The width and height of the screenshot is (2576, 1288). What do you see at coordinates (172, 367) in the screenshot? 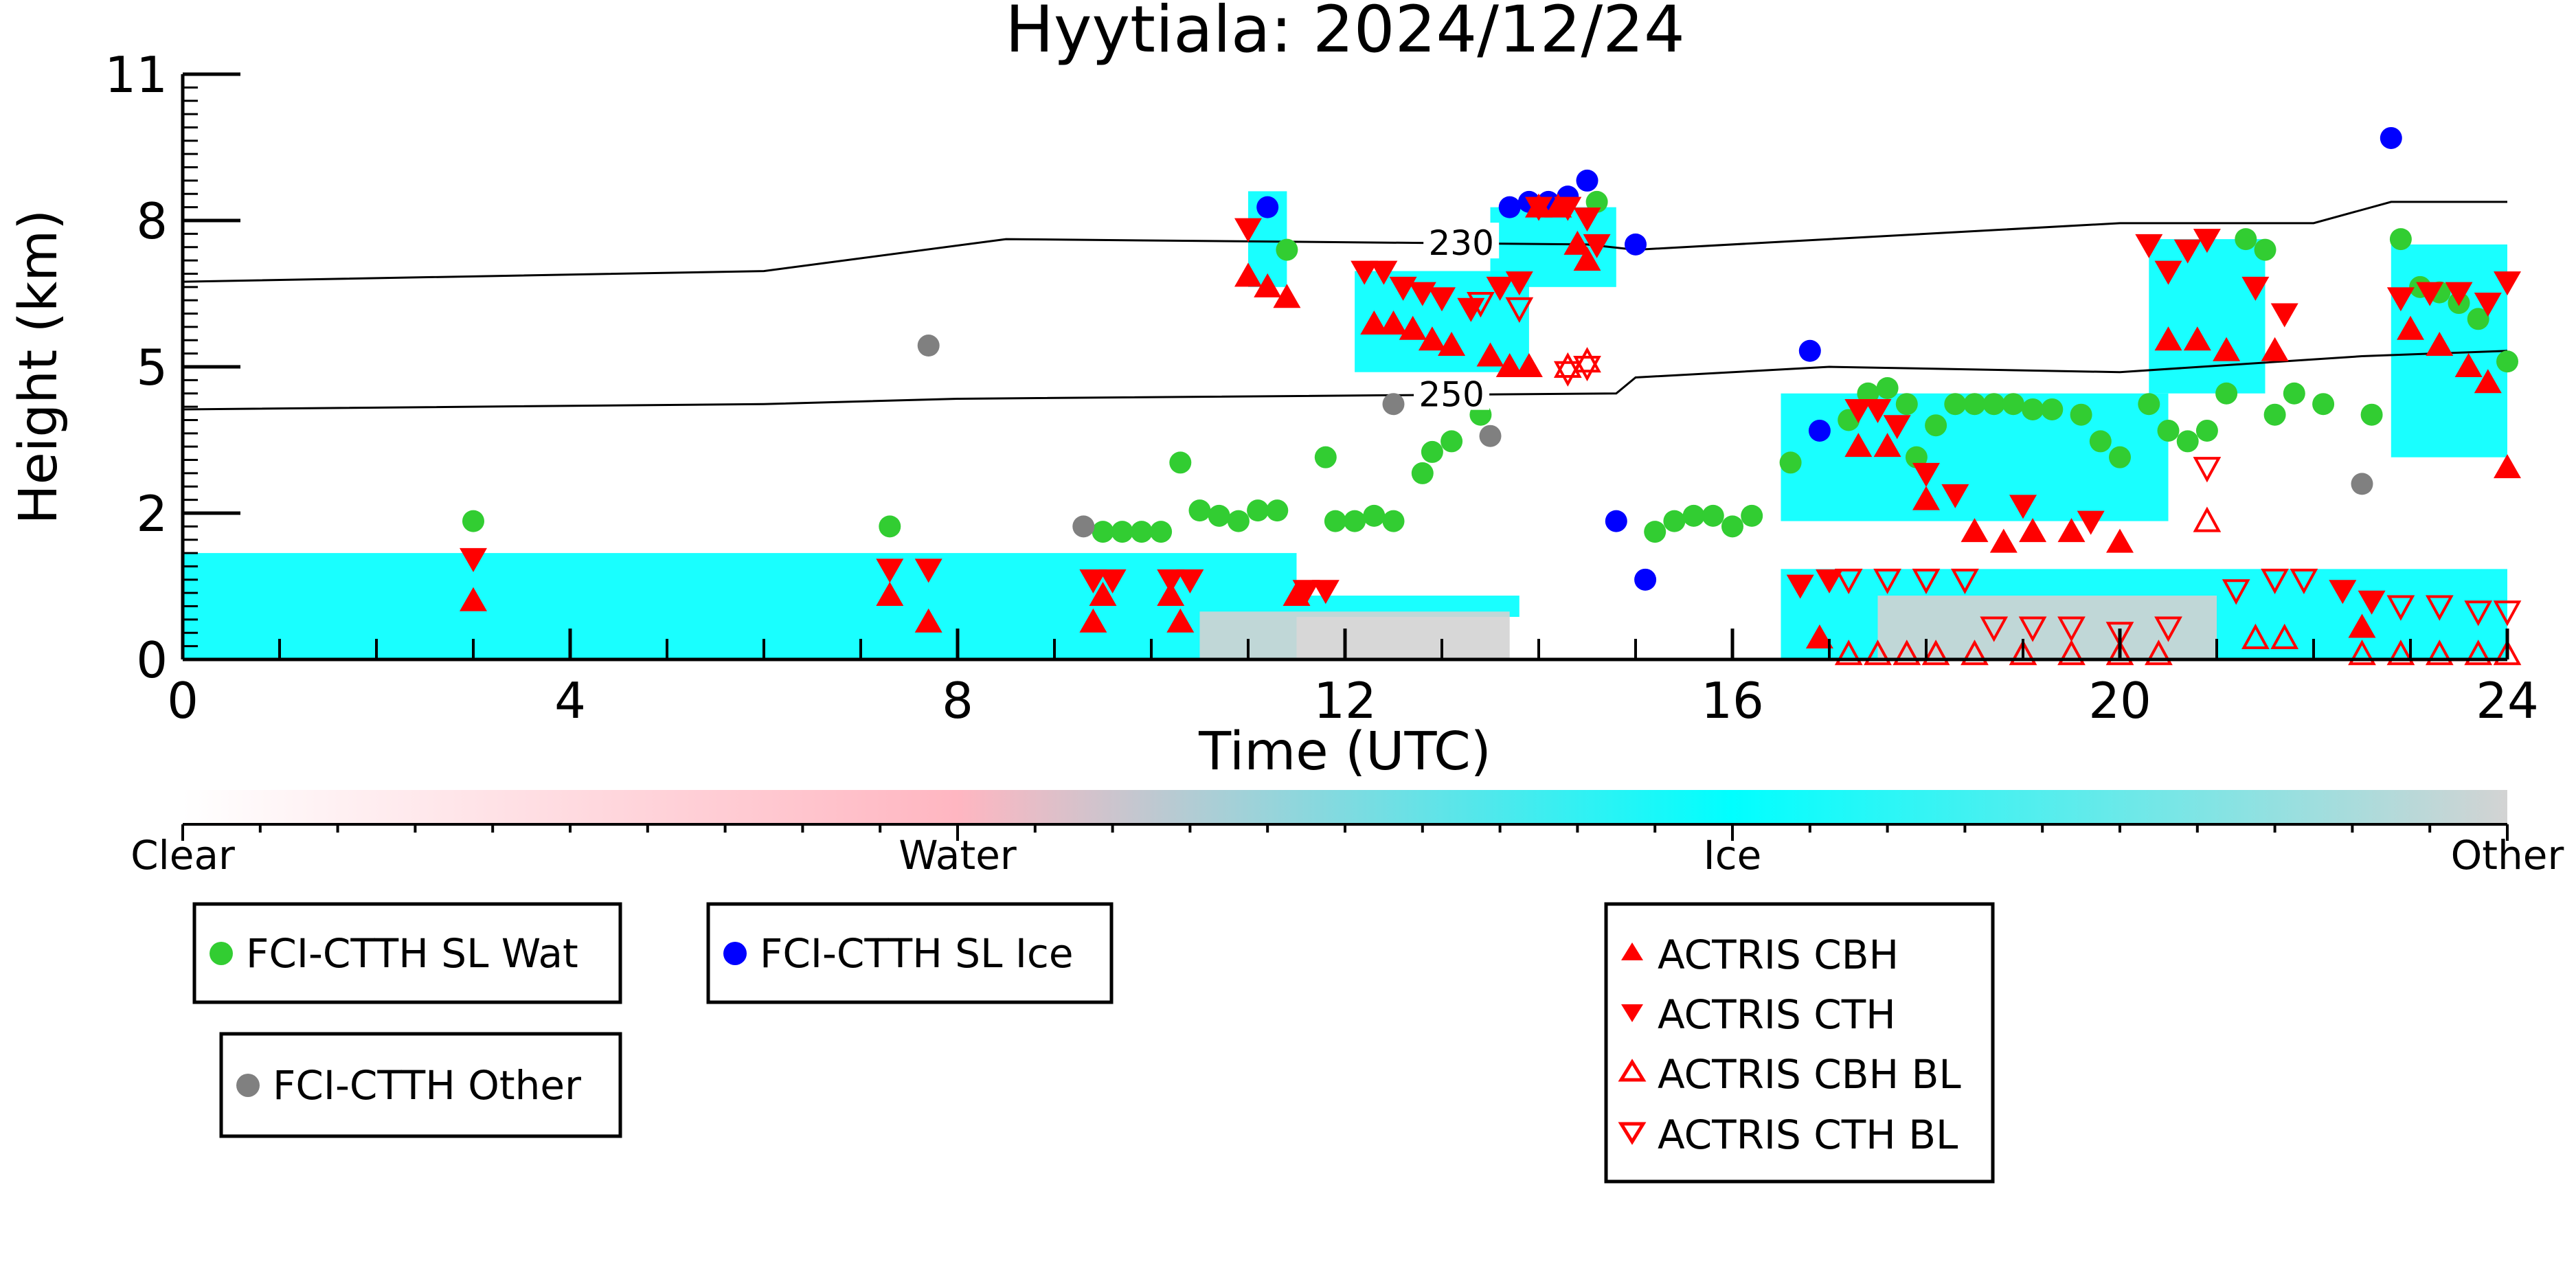
I see `y-ticks: 0 2 5 8 11` at bounding box center [172, 367].